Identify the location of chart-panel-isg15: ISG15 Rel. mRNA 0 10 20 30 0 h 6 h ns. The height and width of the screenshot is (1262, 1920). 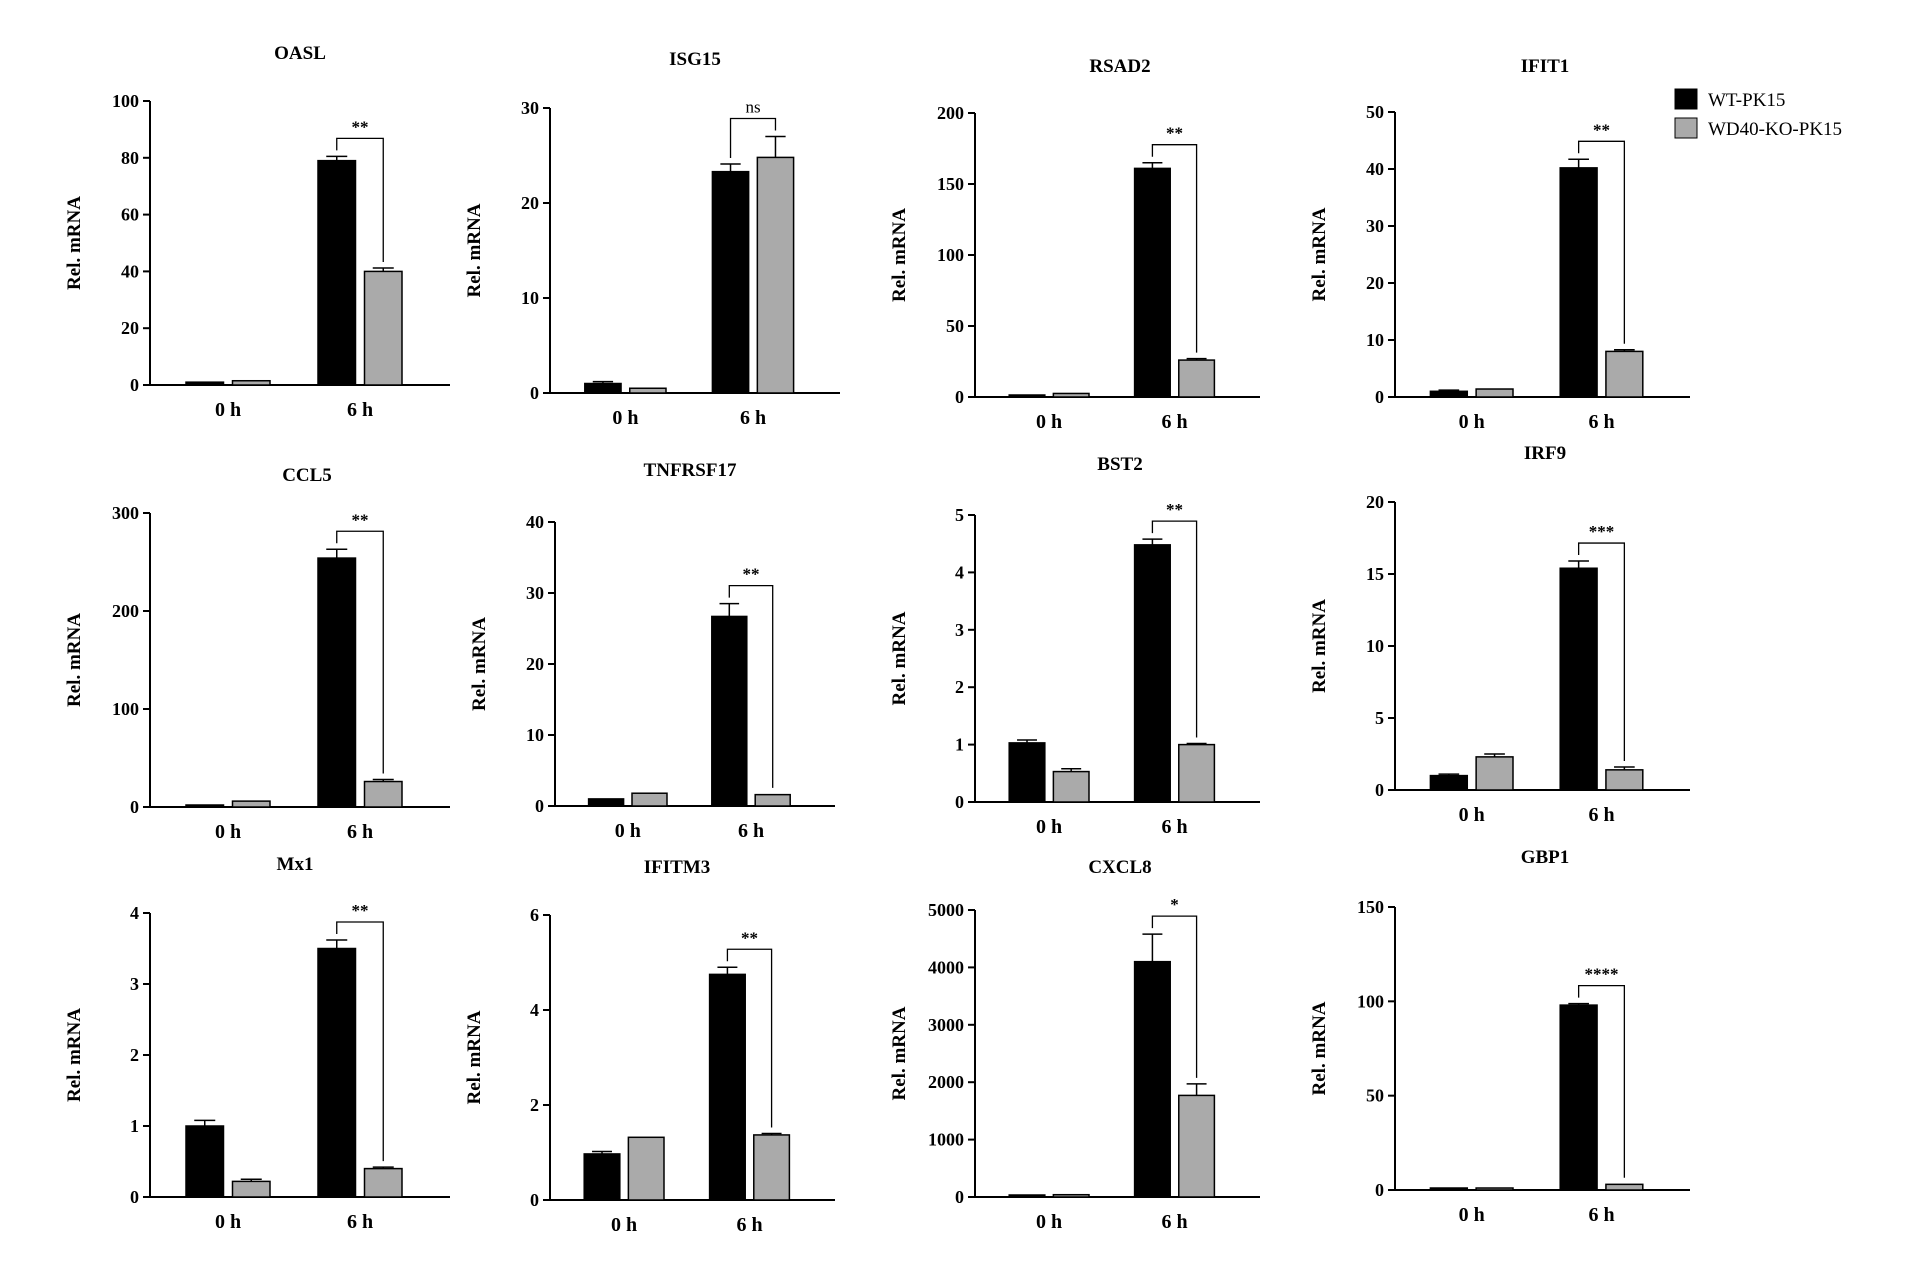
(652, 239).